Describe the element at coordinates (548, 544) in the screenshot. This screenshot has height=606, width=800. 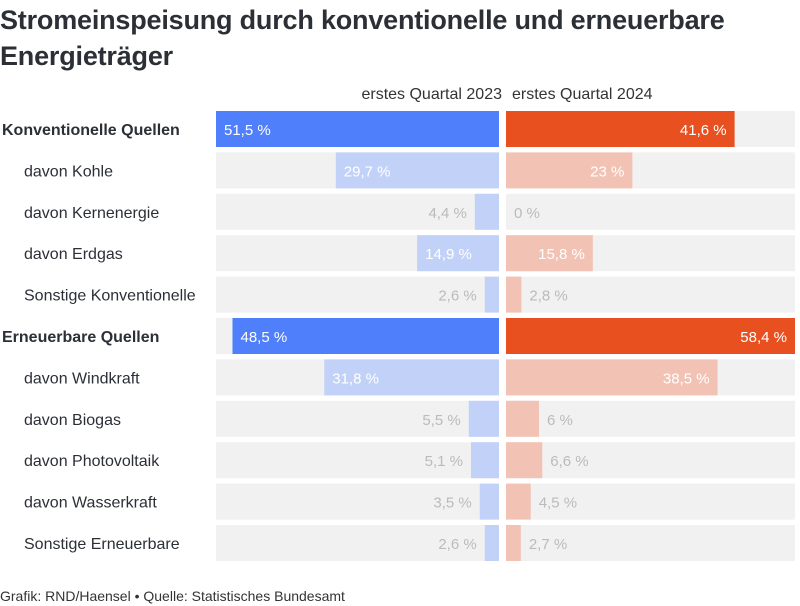
I see `value-label-2024-row-10: 2,7 %` at that location.